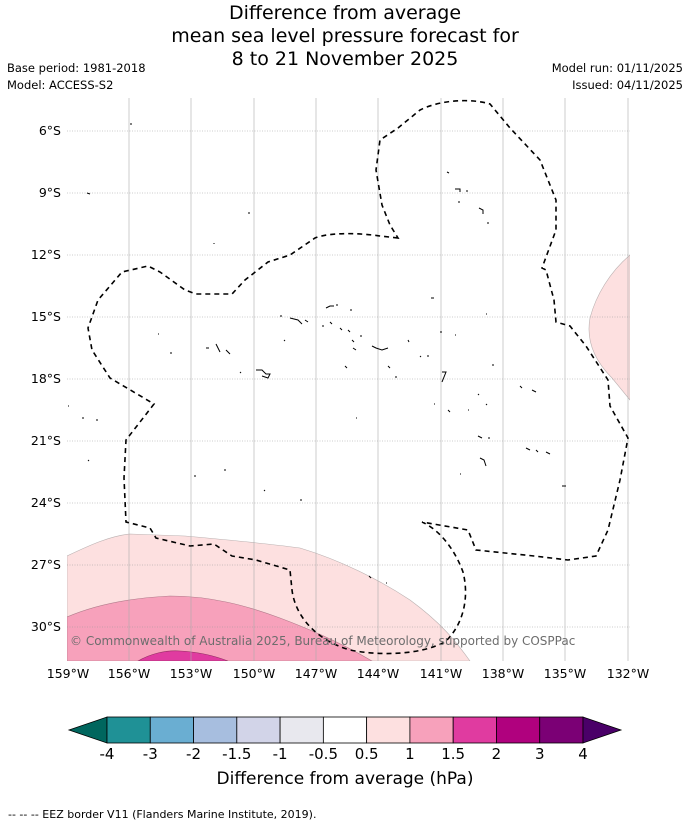 The height and width of the screenshot is (827, 690). What do you see at coordinates (345, 36) in the screenshot?
I see `title-line-2: mean sea level pressure forecast for` at bounding box center [345, 36].